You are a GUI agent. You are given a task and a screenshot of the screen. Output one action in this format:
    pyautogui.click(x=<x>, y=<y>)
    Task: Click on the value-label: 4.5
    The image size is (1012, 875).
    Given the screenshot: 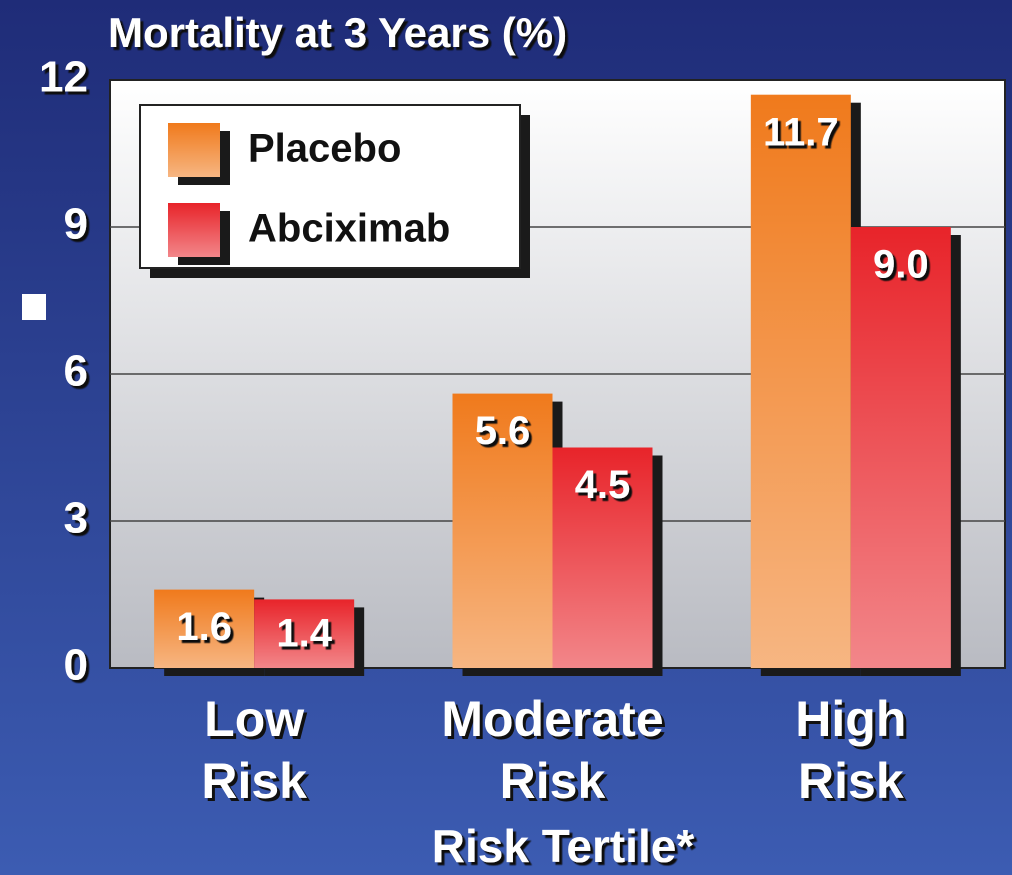 What is the action you would take?
    pyautogui.click(x=603, y=485)
    